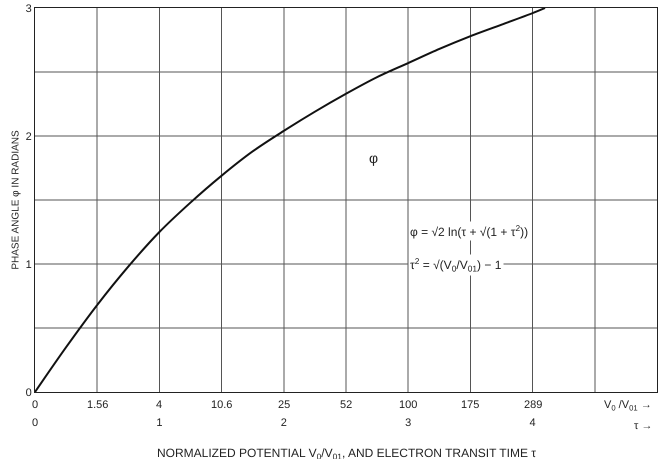 The image size is (661, 459). Describe the element at coordinates (16, 200) in the screenshot. I see `y-axis-title: PHASE ANGLE φ IN RADIANS` at that location.